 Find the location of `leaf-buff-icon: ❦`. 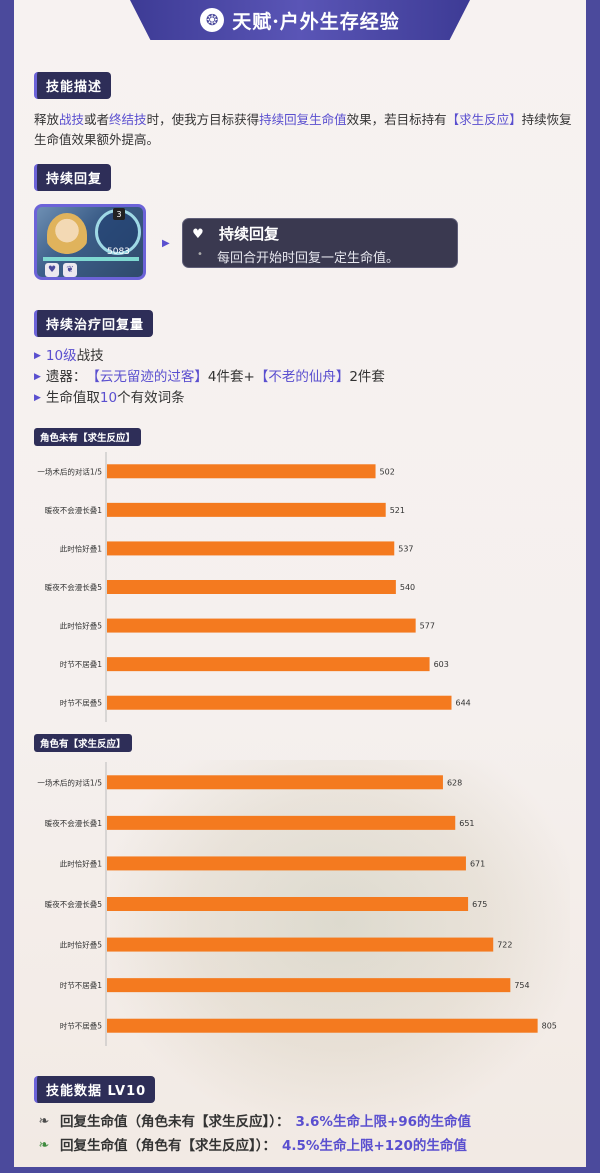

leaf-buff-icon: ❦ is located at coordinates (70, 270).